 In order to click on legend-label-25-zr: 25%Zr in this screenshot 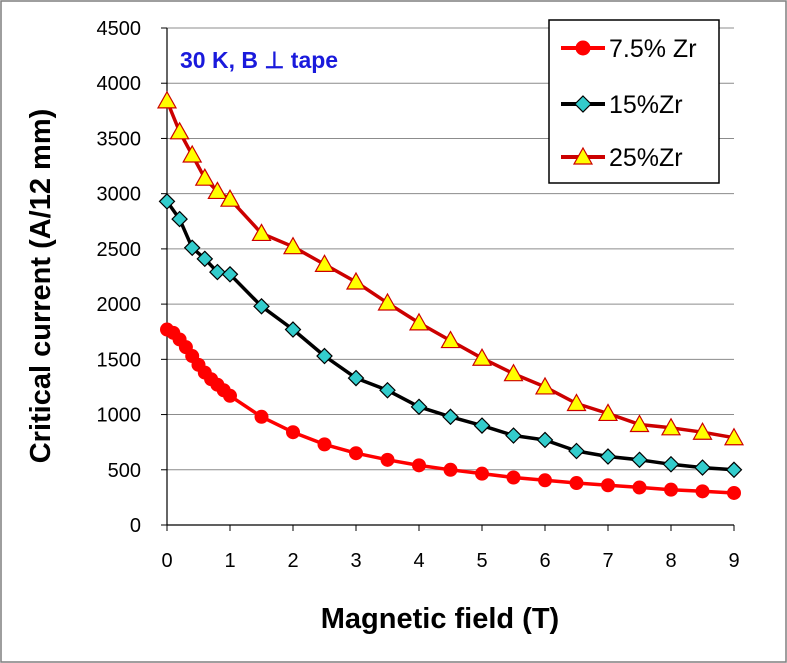, I will do `click(646, 158)`.